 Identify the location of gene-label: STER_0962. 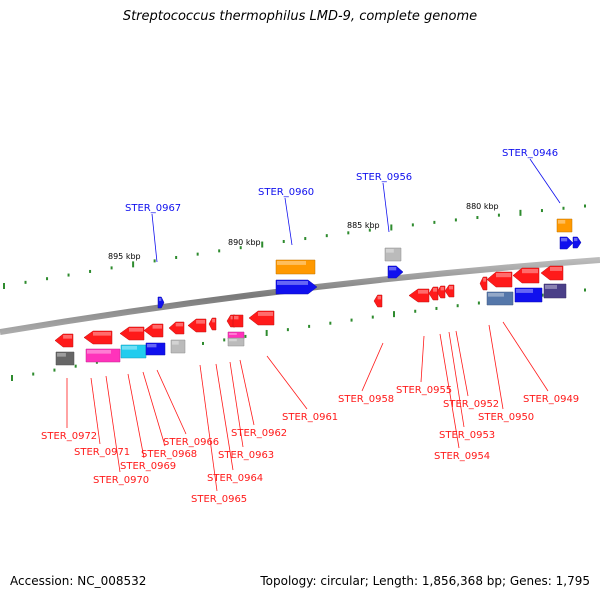
(259, 433).